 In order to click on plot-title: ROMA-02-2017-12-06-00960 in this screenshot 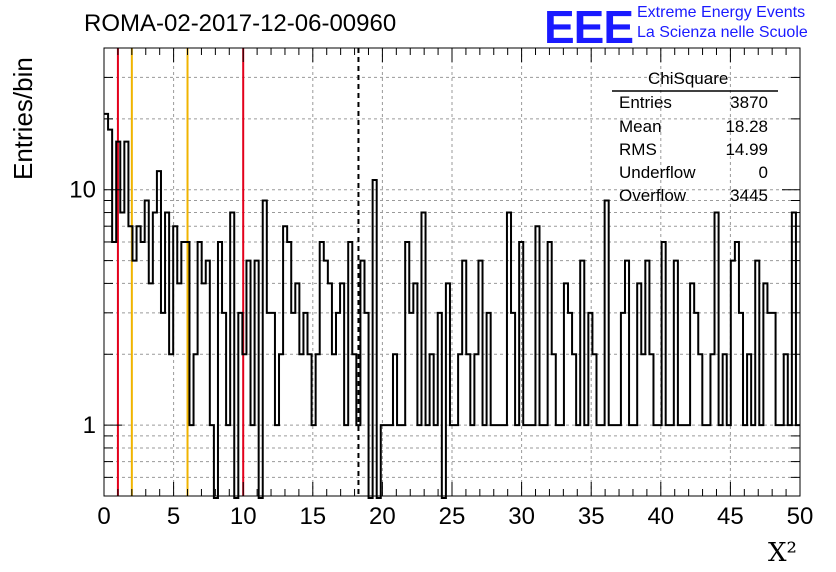, I will do `click(240, 23)`.